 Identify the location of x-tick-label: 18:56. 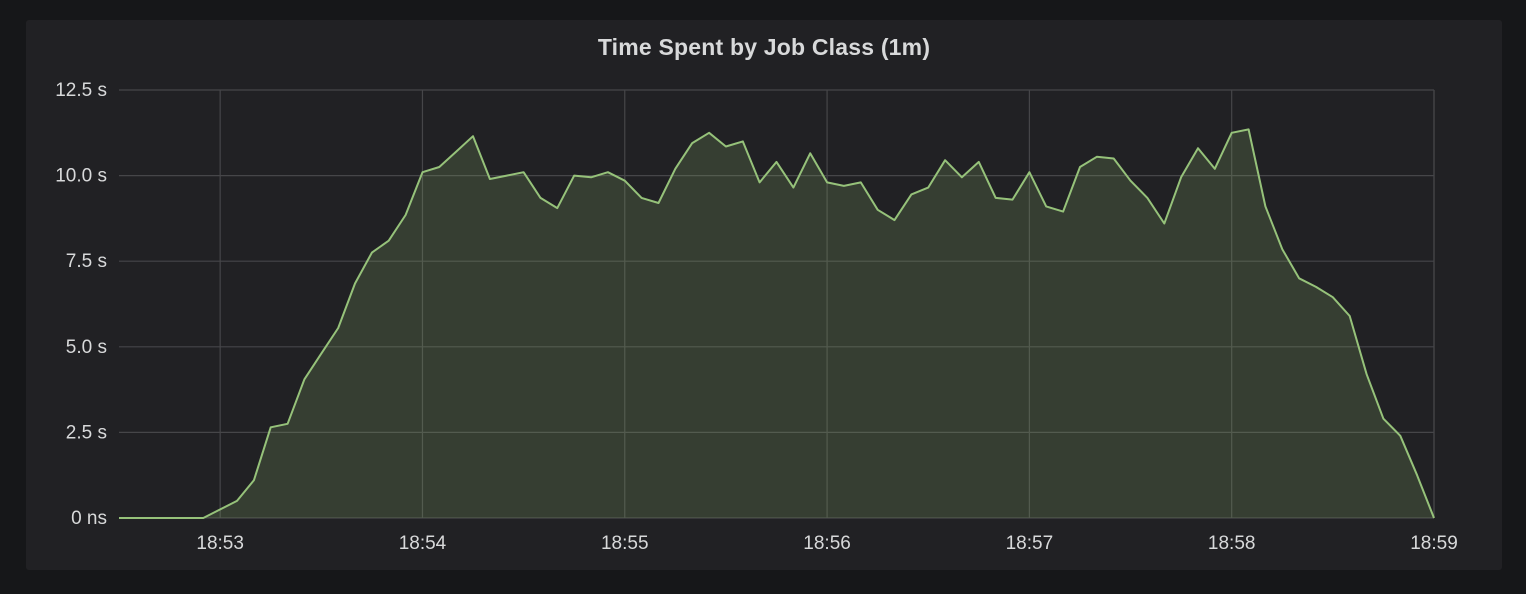
(827, 543).